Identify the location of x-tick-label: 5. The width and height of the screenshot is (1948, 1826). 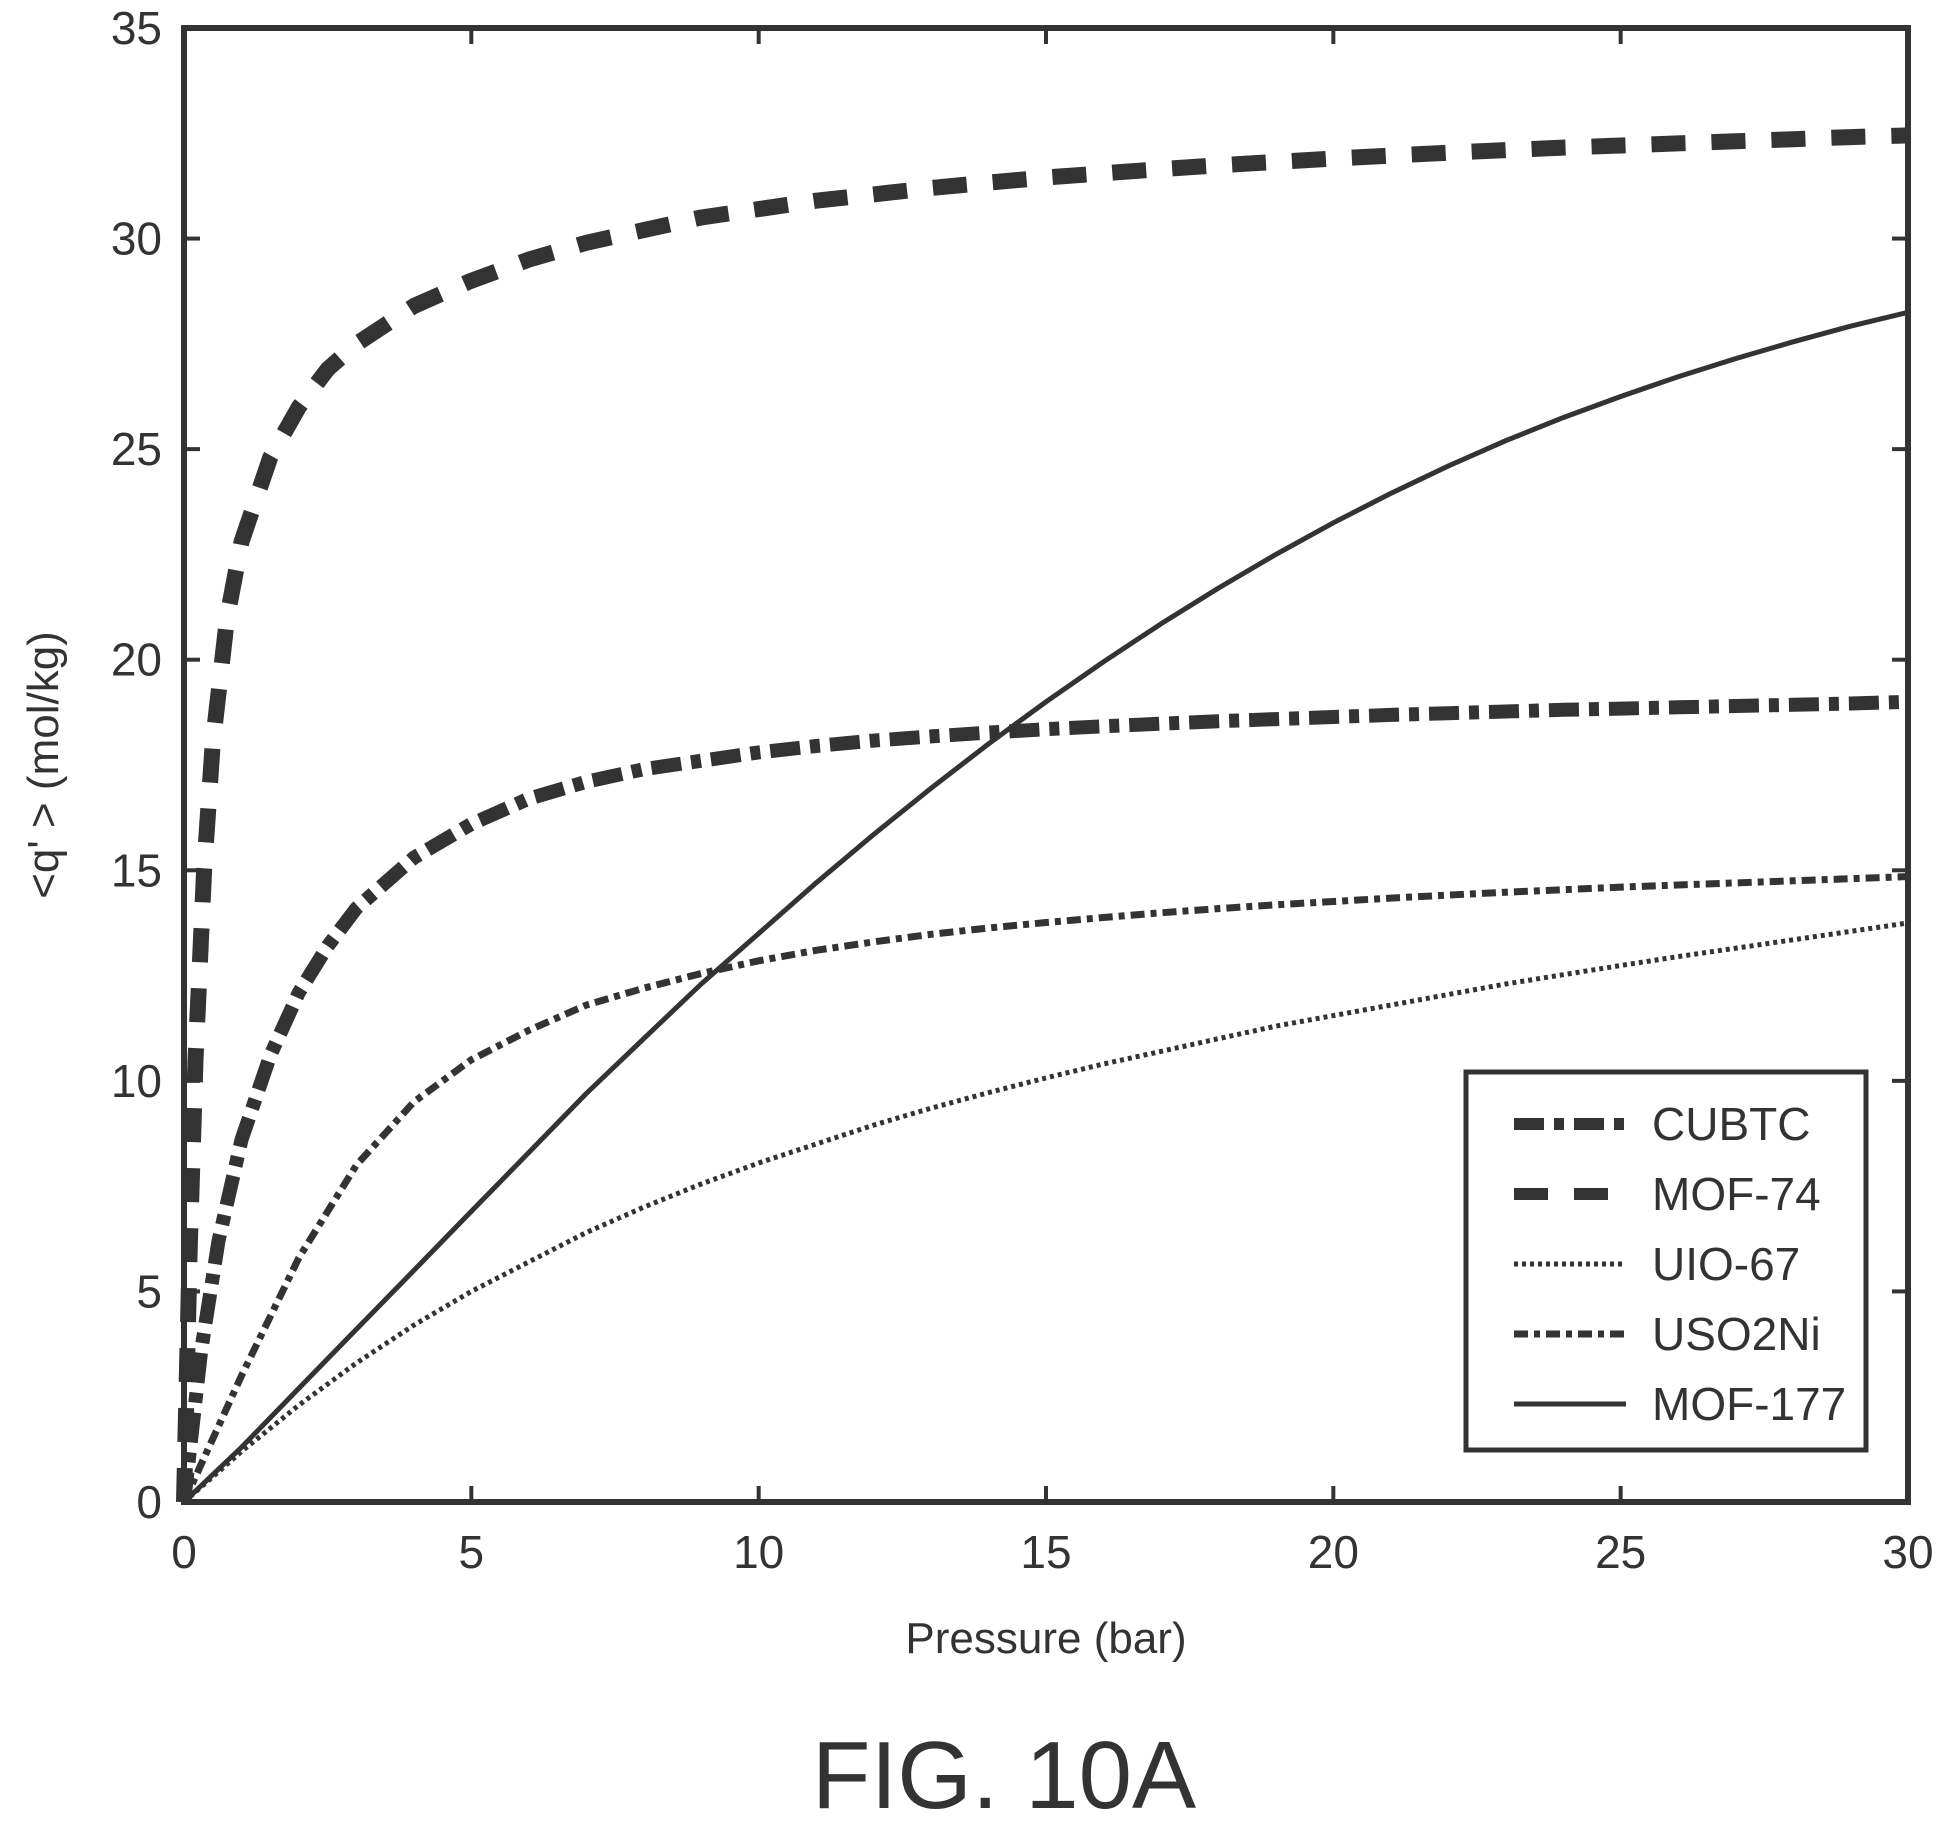
(472, 1552).